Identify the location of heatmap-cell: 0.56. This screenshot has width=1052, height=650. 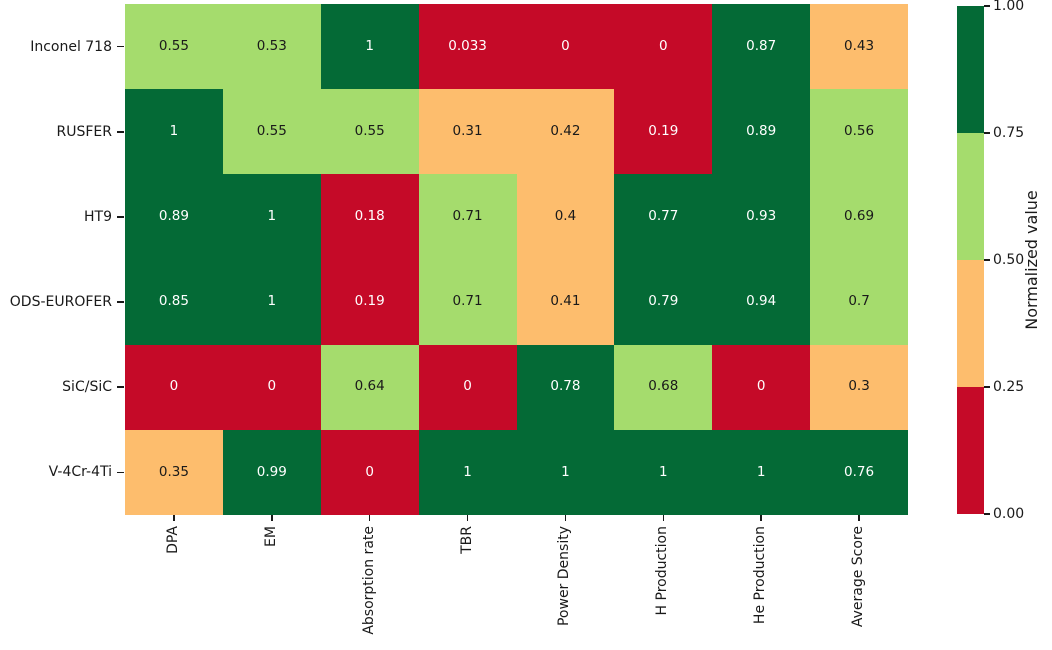
(859, 132).